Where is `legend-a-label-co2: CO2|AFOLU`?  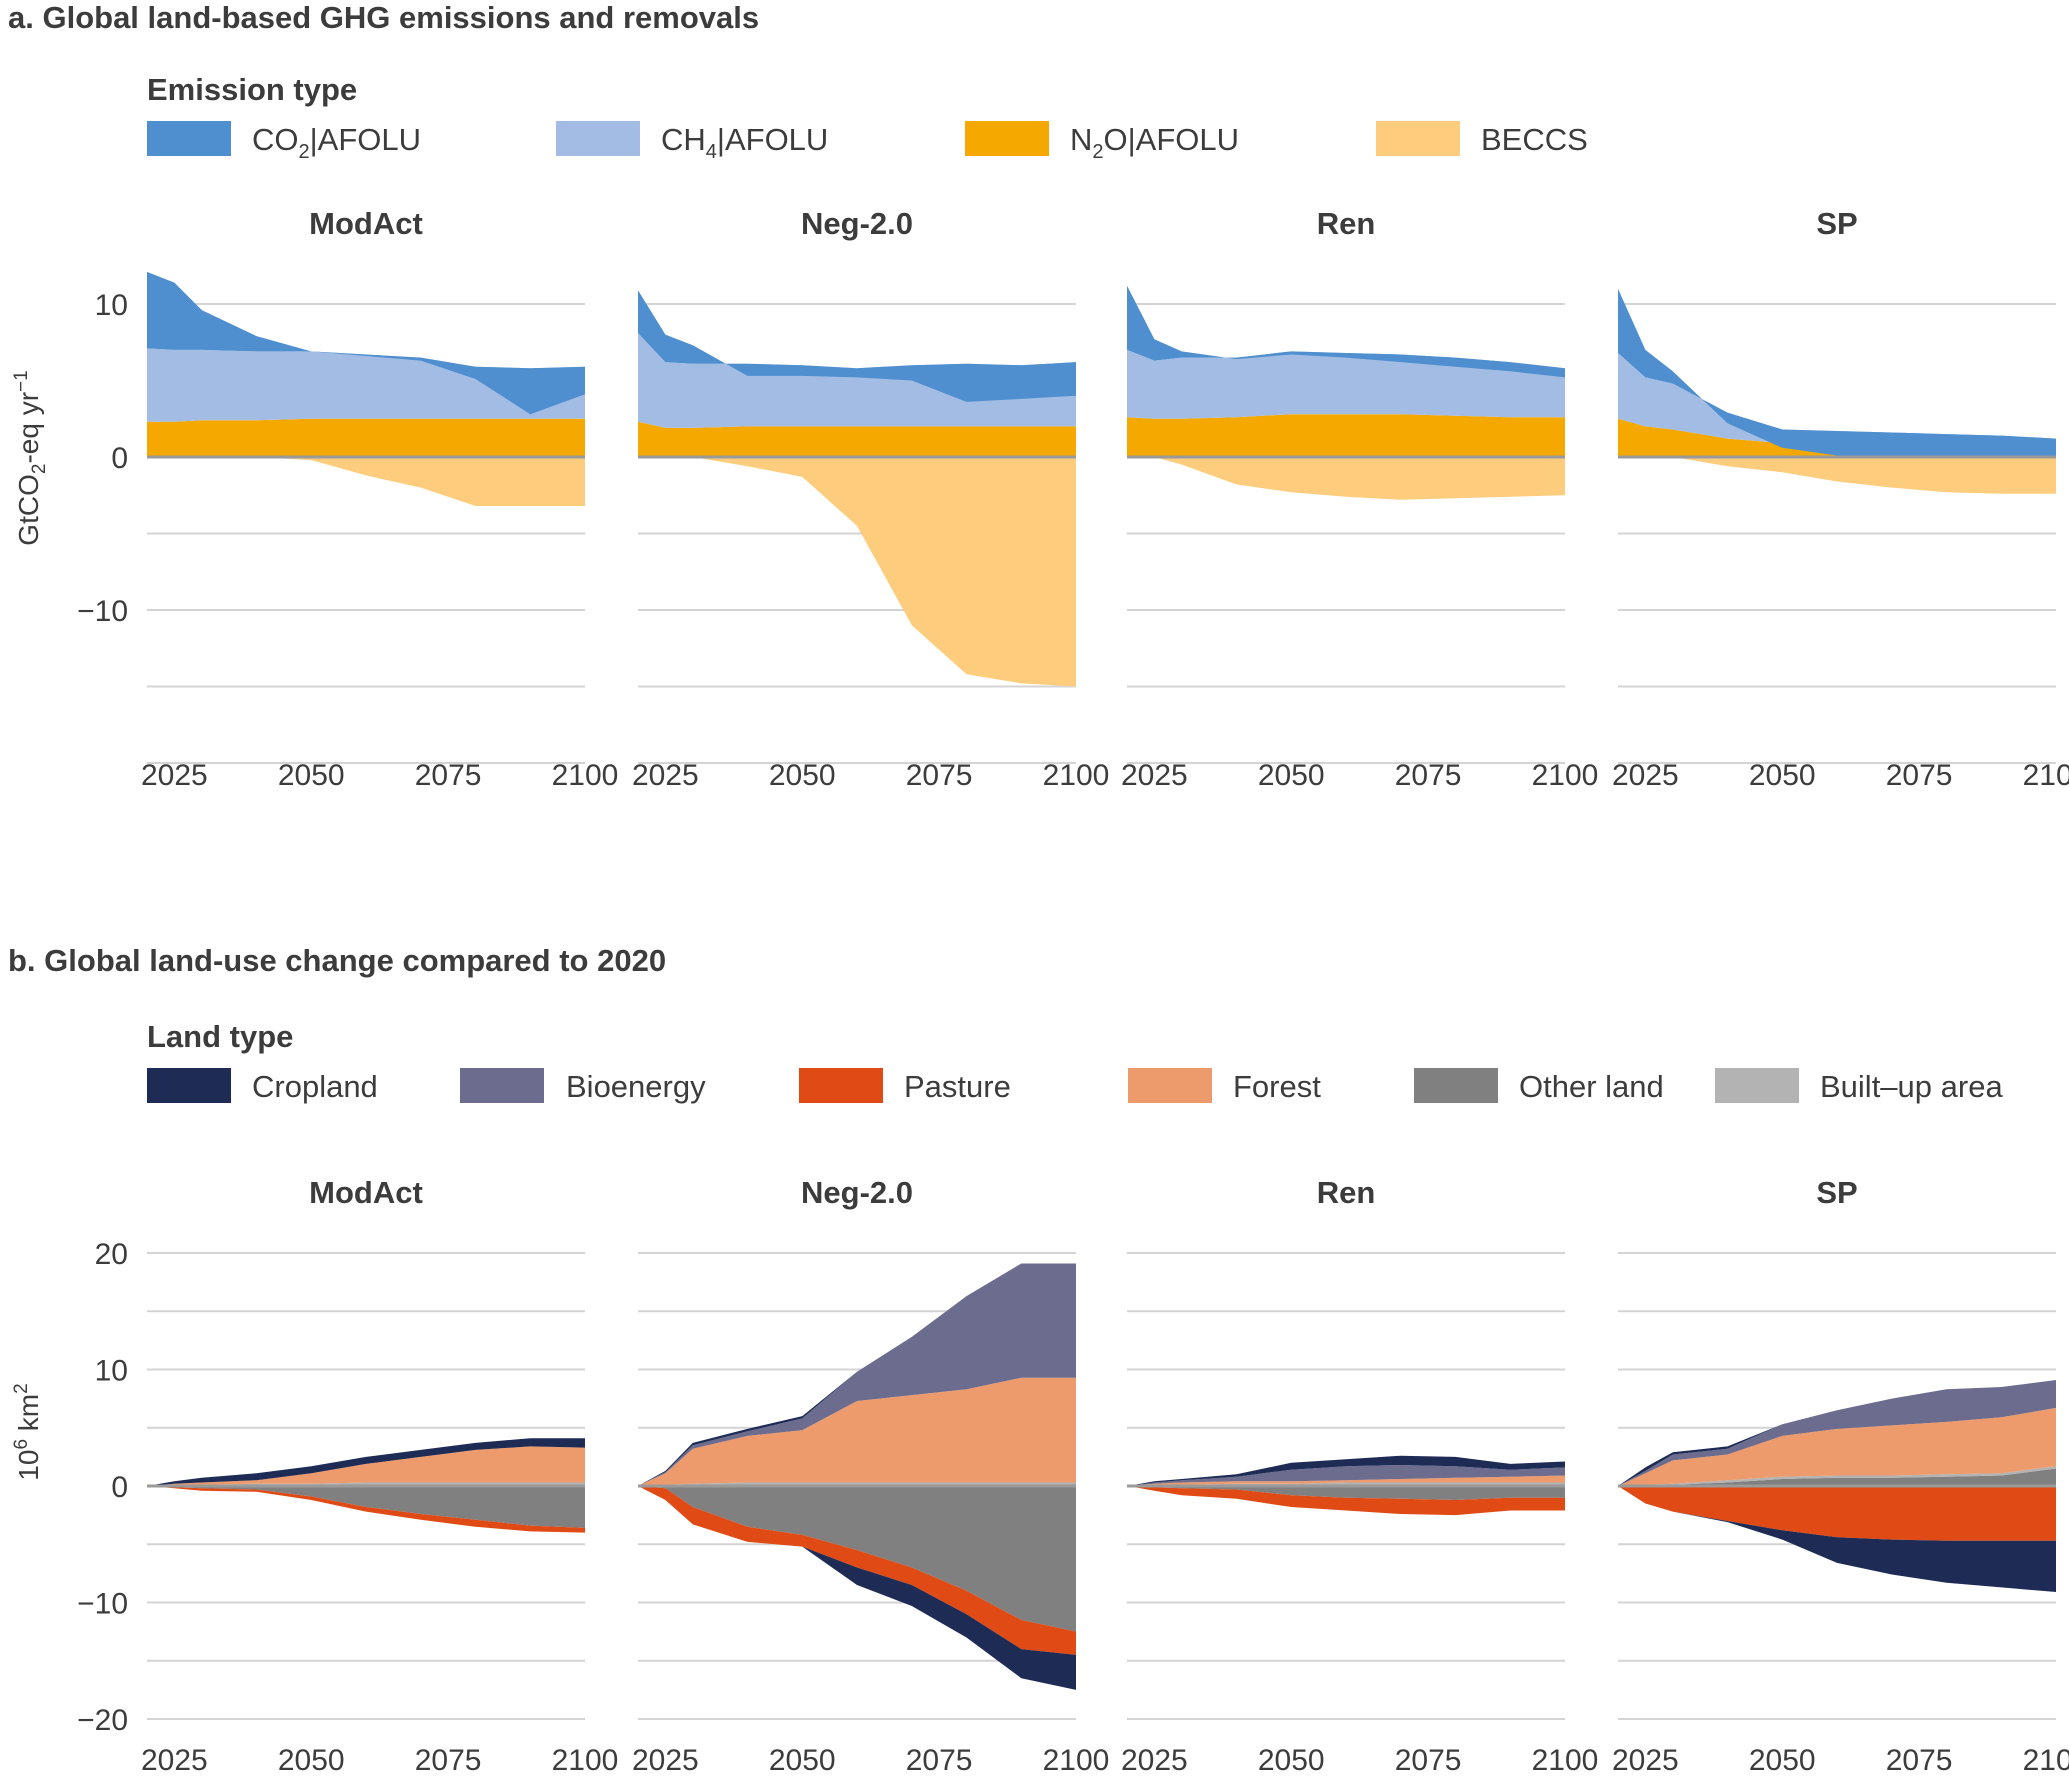 legend-a-label-co2: CO2|AFOLU is located at coordinates (336, 142).